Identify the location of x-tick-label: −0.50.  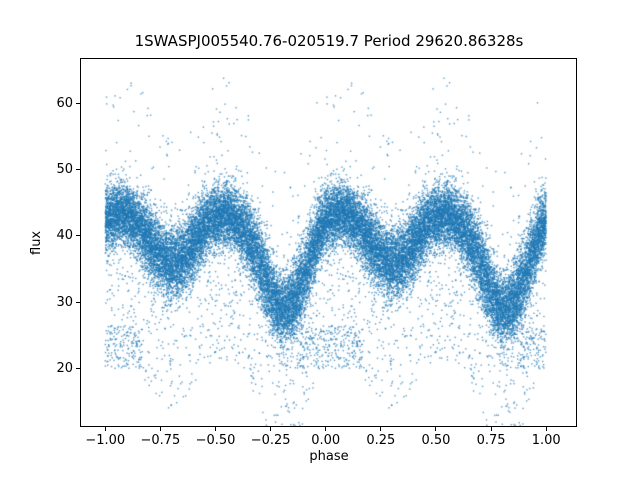
(215, 440).